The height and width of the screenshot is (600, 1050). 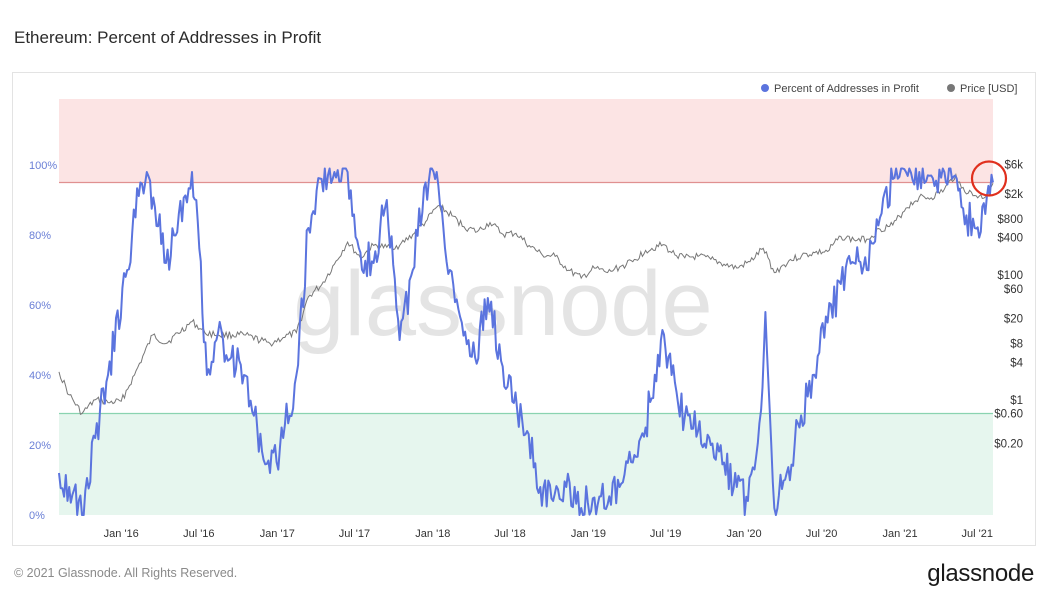 I want to click on x-tick: Jan '20, so click(x=743, y=534).